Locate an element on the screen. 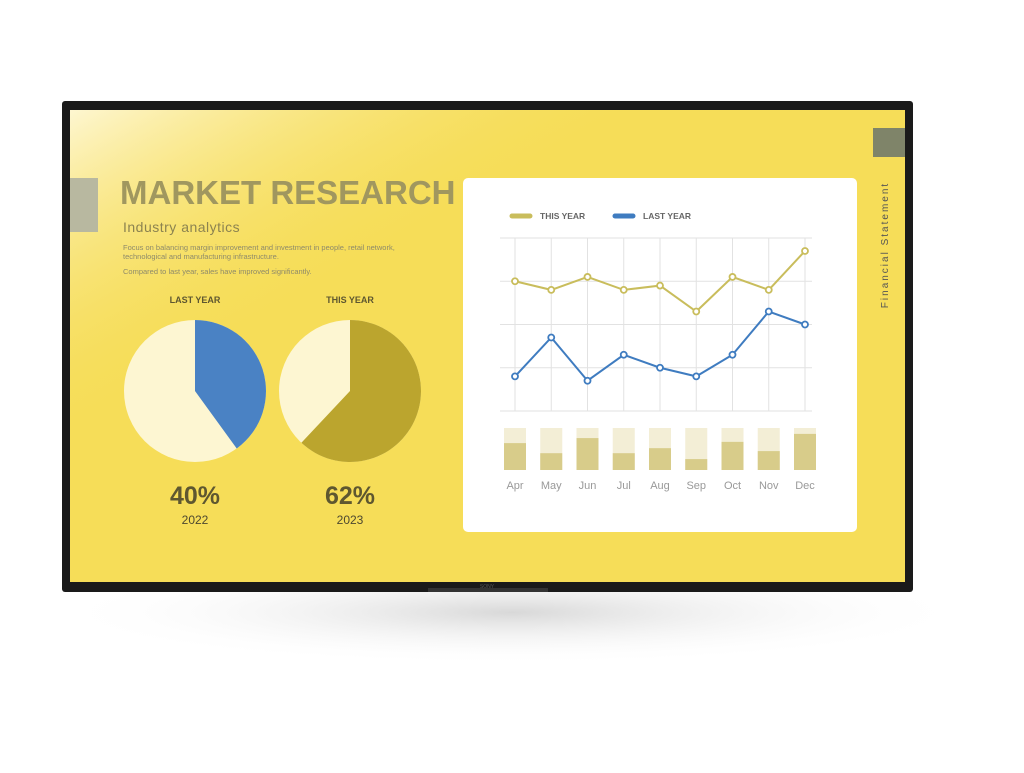 This screenshot has height=773, width=1024. pie-caption: 2023 is located at coordinates (350, 520).